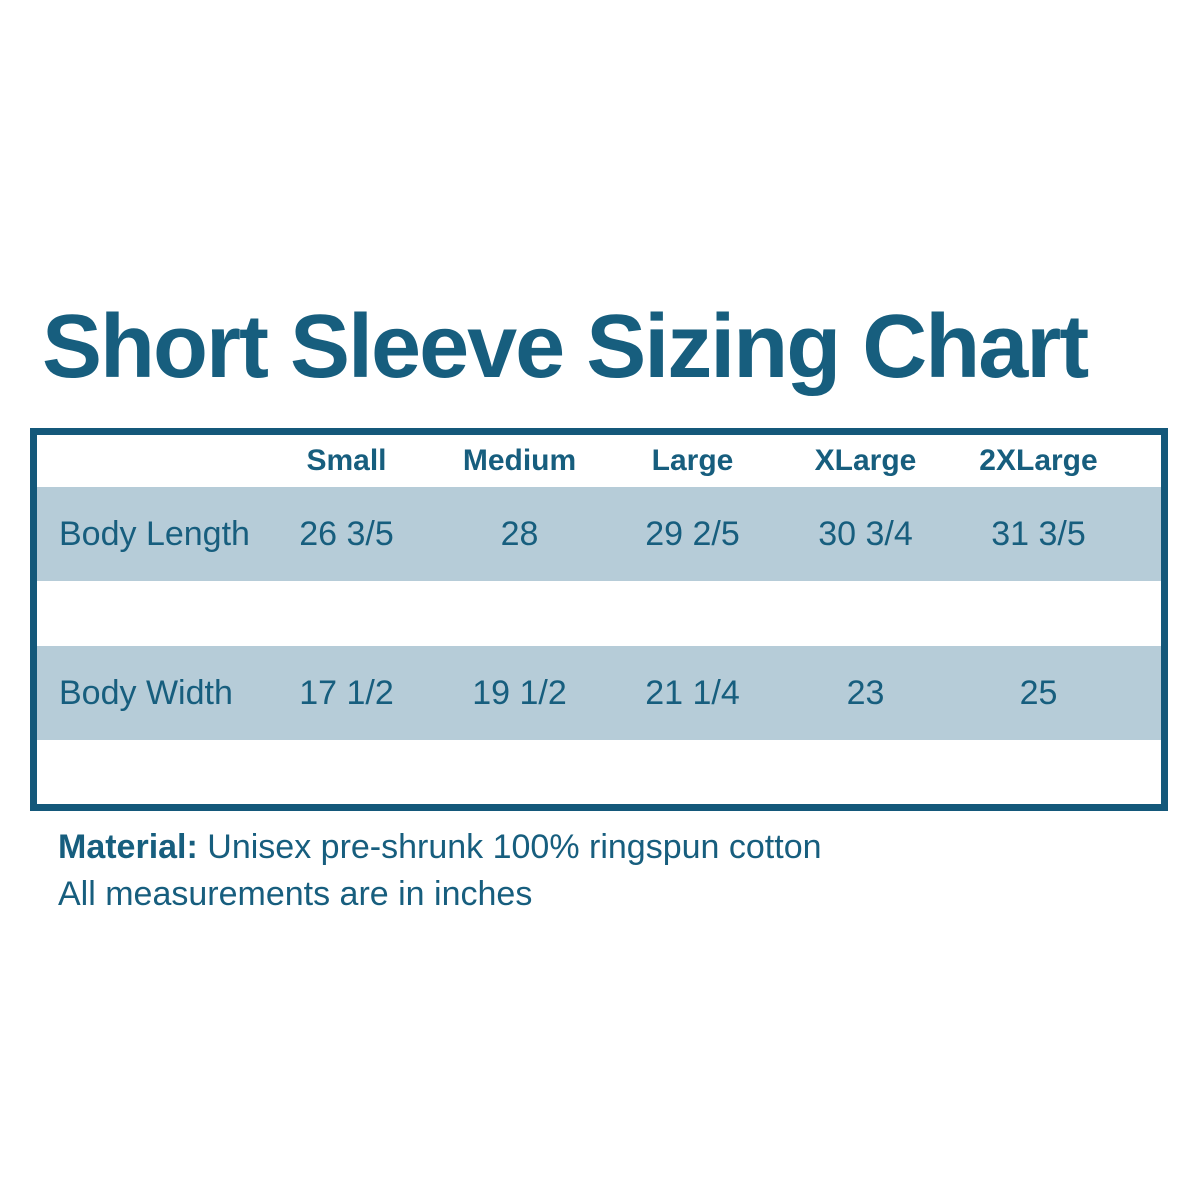 The width and height of the screenshot is (1200, 1200). Describe the element at coordinates (346, 460) in the screenshot. I see `column-header-small: Small` at that location.